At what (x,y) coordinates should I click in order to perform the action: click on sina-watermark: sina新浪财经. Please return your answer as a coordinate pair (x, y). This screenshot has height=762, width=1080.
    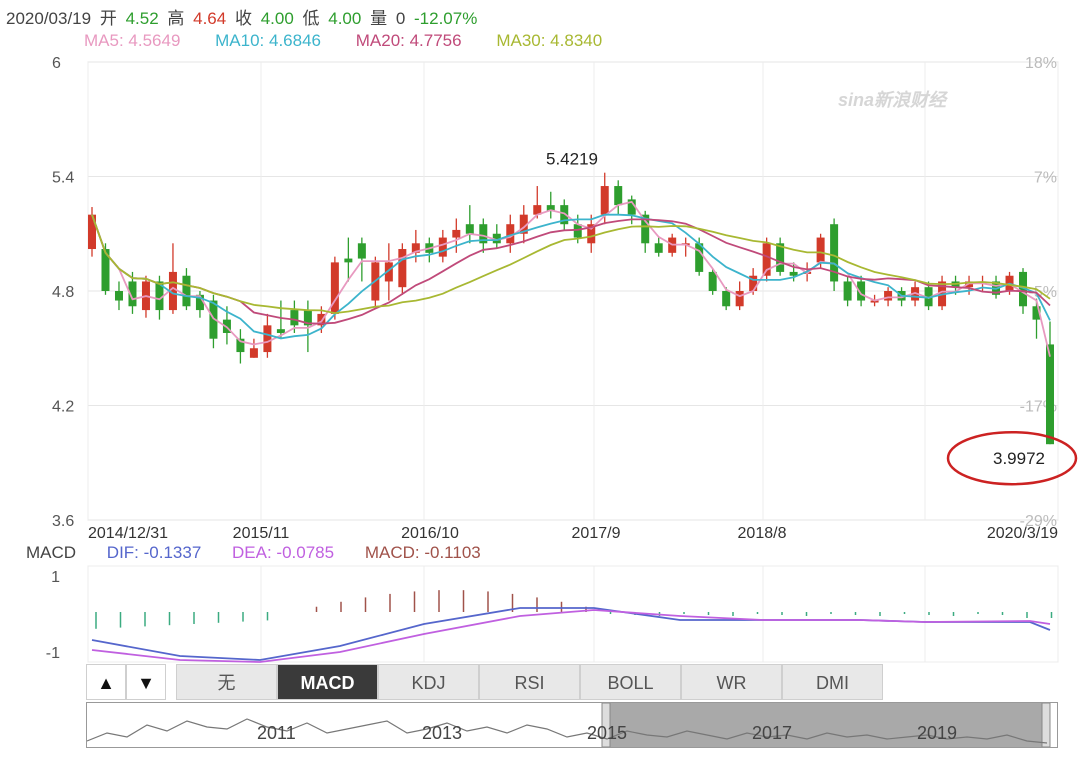
    Looking at the image, I should click on (893, 100).